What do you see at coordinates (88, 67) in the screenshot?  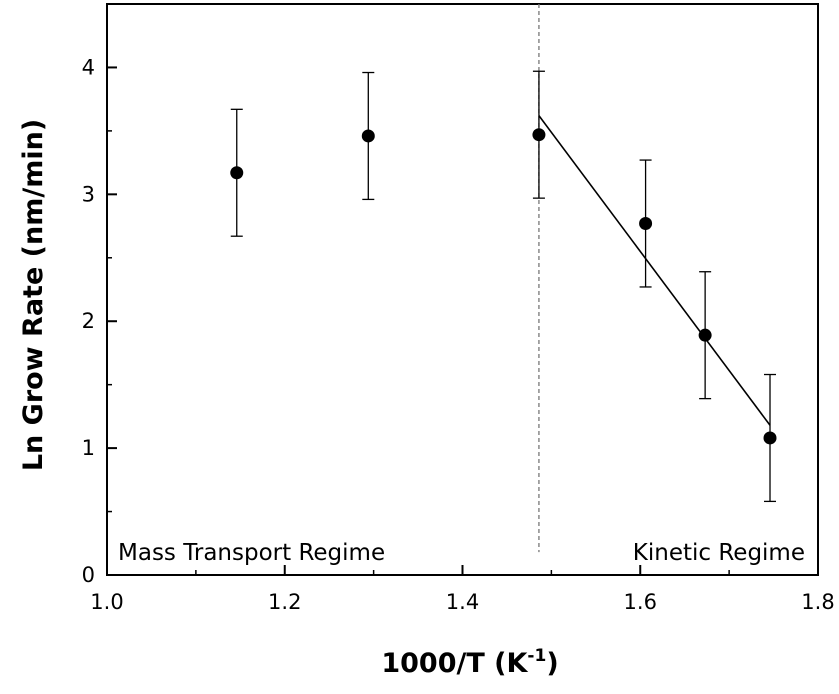 I see `y-tick-label: 4` at bounding box center [88, 67].